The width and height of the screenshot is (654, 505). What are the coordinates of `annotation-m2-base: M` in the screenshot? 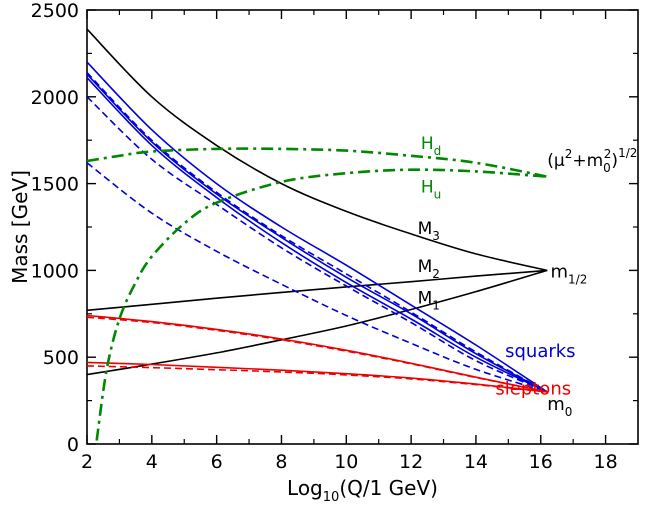 It's located at (425, 267).